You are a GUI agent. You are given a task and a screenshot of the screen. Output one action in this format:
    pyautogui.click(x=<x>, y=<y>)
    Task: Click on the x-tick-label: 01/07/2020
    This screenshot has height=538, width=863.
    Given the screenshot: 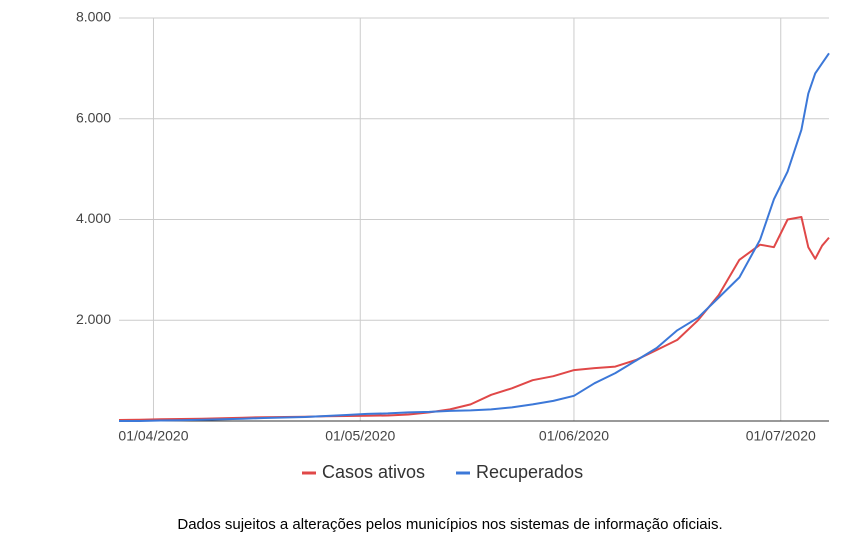 What is the action you would take?
    pyautogui.click(x=781, y=436)
    